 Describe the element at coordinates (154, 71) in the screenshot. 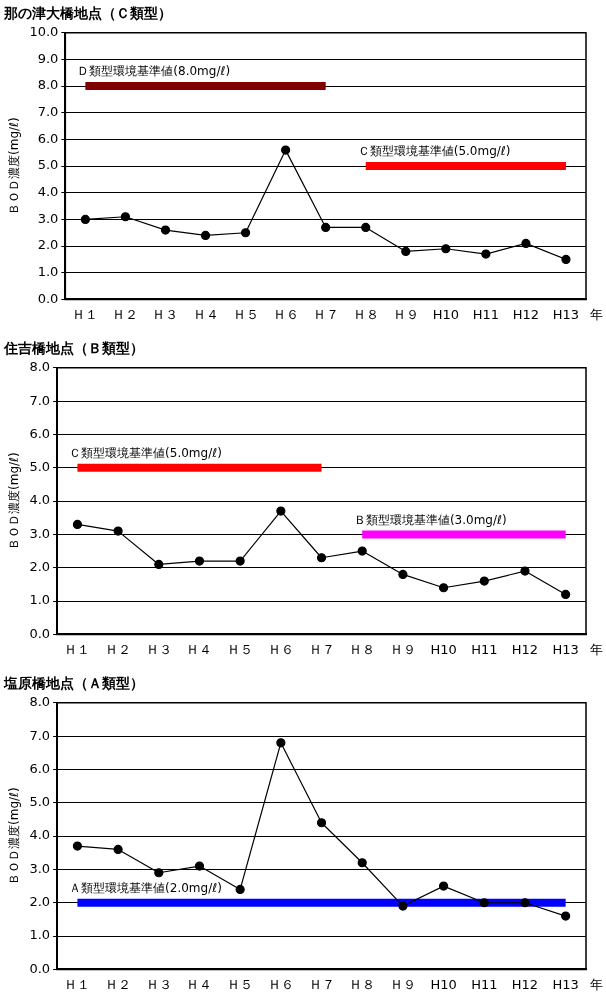

I see `series-label: Ｄ類型環境基準値(8.0mg/ℓ)` at that location.